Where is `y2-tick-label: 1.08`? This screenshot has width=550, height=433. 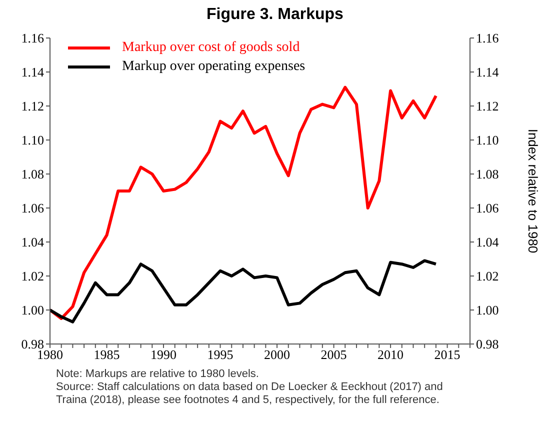
y2-tick-label: 1.08 is located at coordinates (487, 174).